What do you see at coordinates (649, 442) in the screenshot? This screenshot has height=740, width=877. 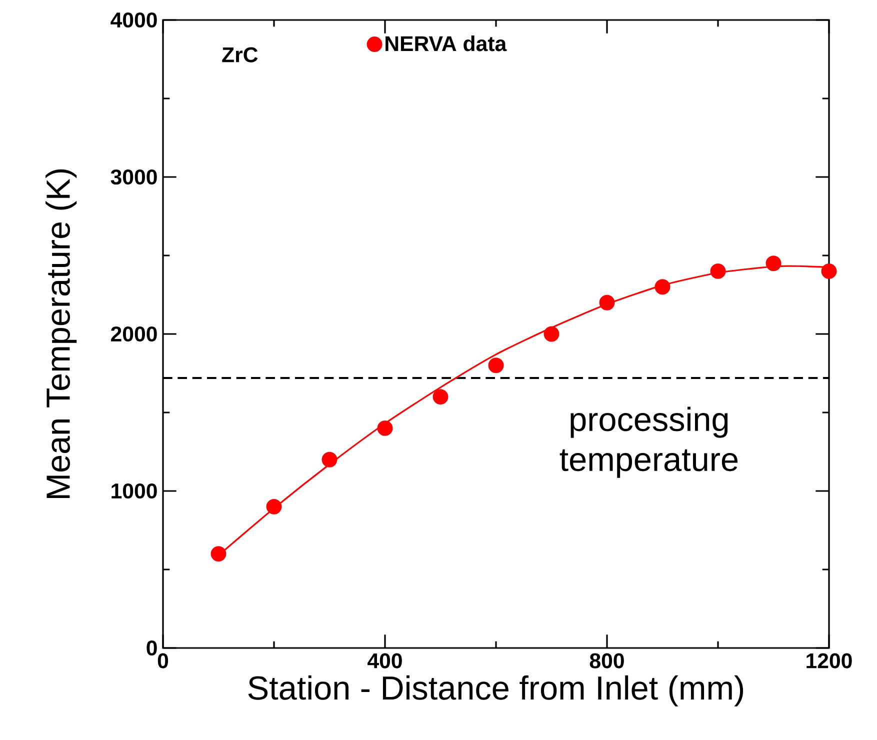 I see `ref-line-label: processing temperature` at bounding box center [649, 442].